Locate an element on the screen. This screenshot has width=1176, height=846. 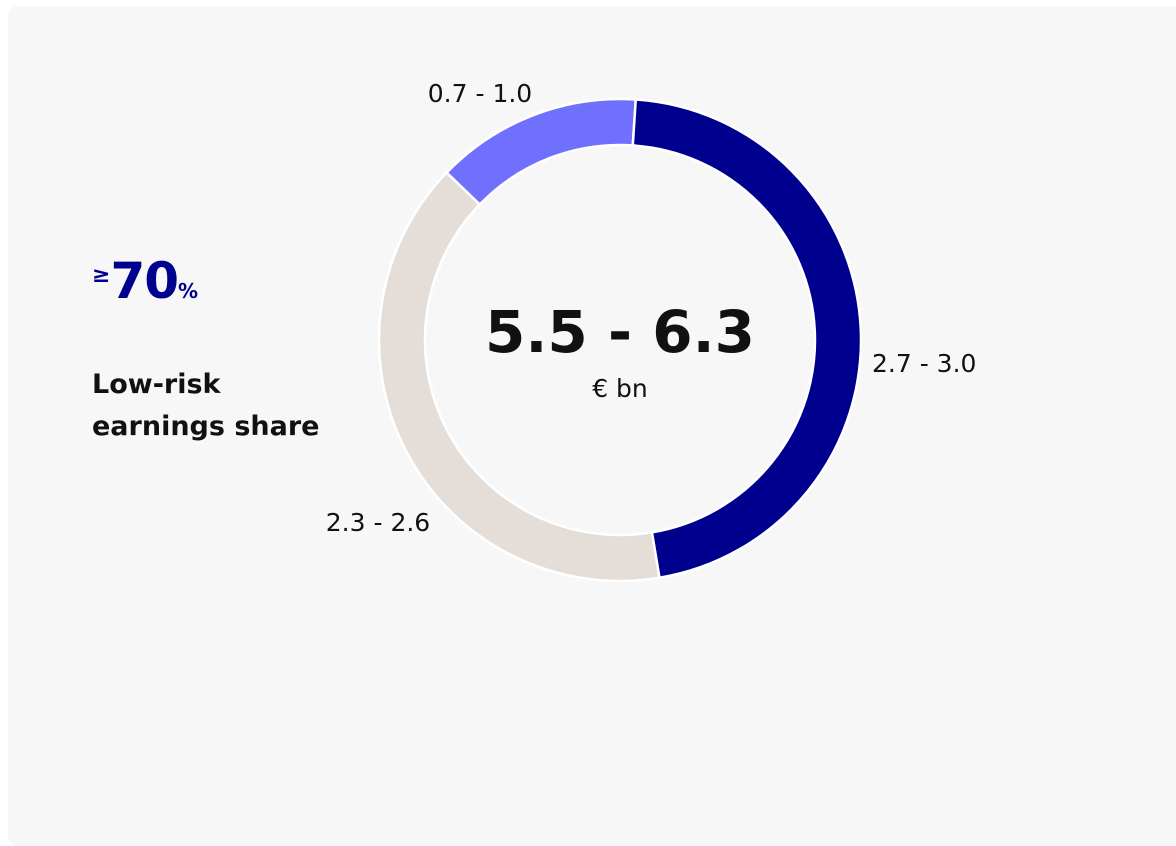
stat-suffix: % is located at coordinates (188, 291).